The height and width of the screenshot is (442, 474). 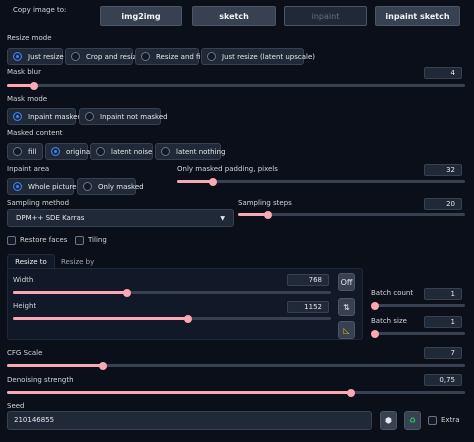 What do you see at coordinates (443, 380) in the screenshot?
I see `denoising-strength-input: 0,75` at bounding box center [443, 380].